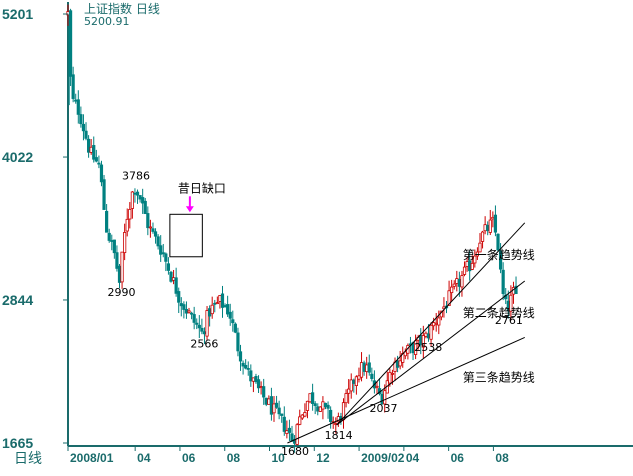 The image size is (633, 476). What do you see at coordinates (136, 176) in the screenshot?
I see `point-label: 3786` at bounding box center [136, 176].